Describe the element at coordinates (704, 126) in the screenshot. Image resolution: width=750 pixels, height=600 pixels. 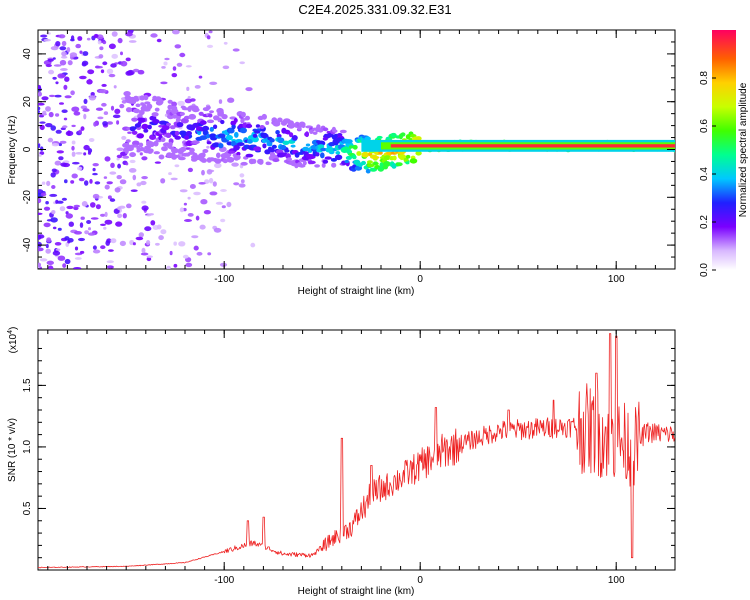
I see `colorbar-tick-label: 0.6` at that location.